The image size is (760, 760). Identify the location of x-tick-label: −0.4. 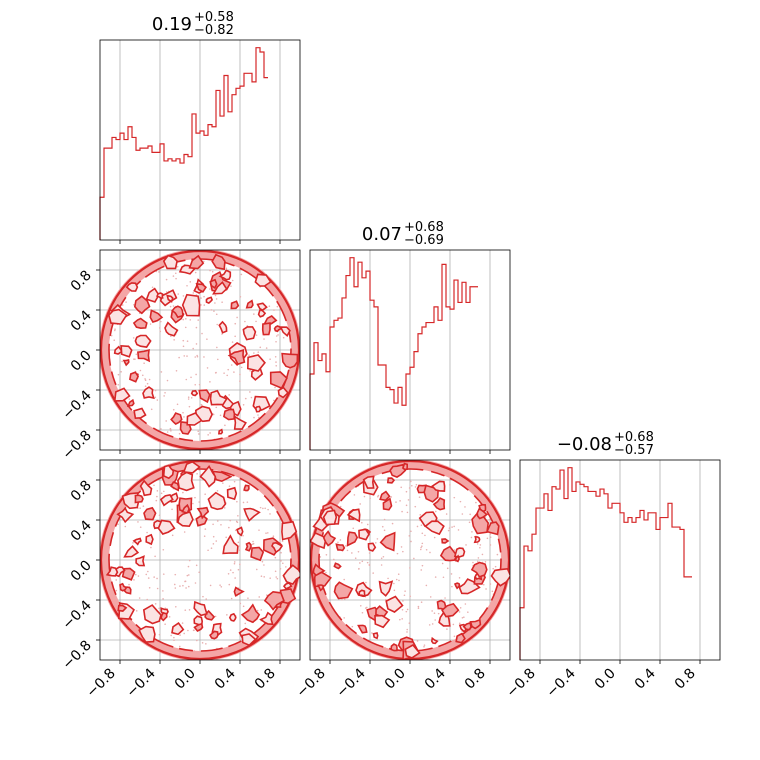
(560, 682).